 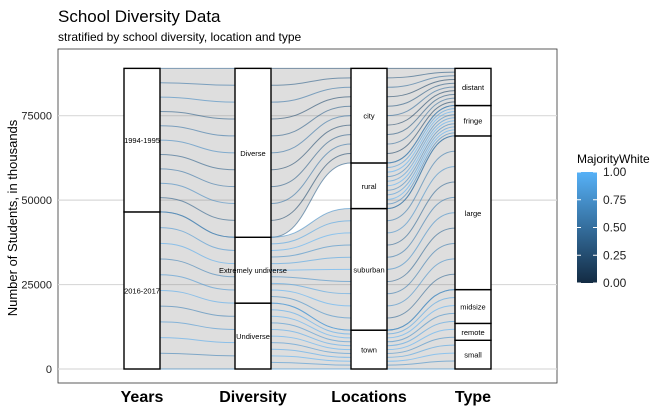 What do you see at coordinates (12, 217) in the screenshot?
I see `y-axis-label: Number of Students, in thousands` at bounding box center [12, 217].